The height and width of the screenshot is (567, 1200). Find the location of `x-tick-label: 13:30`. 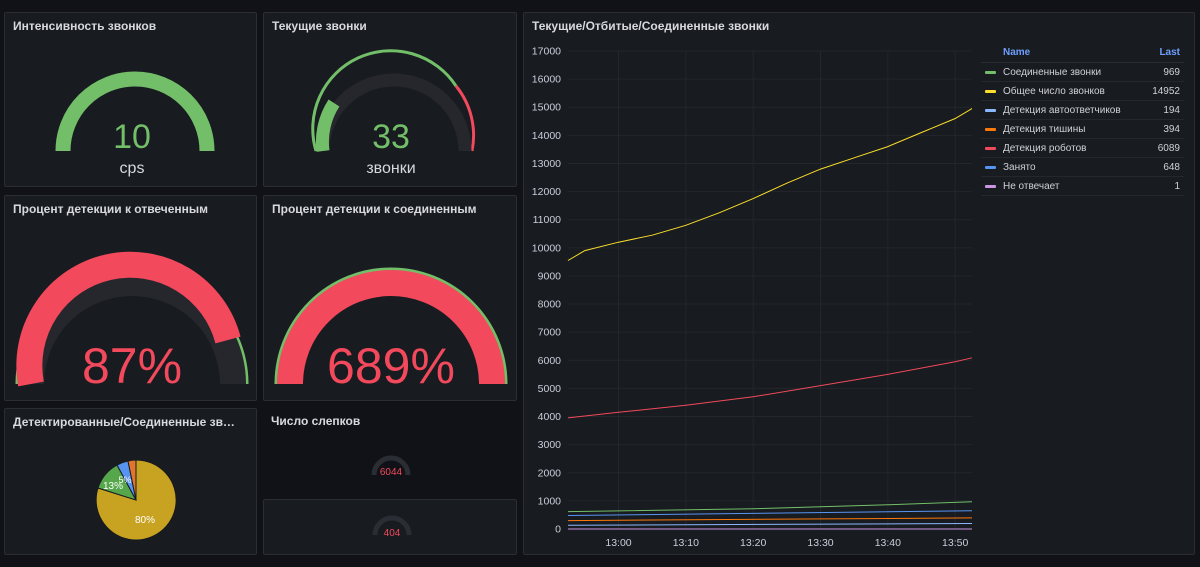

x-tick-label: 13:30 is located at coordinates (820, 543).